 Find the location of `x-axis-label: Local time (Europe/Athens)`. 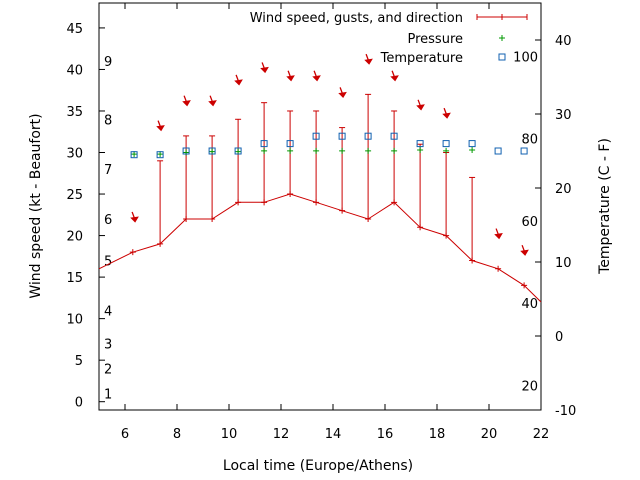

x-axis-label: Local time (Europe/Athens) is located at coordinates (318, 466).